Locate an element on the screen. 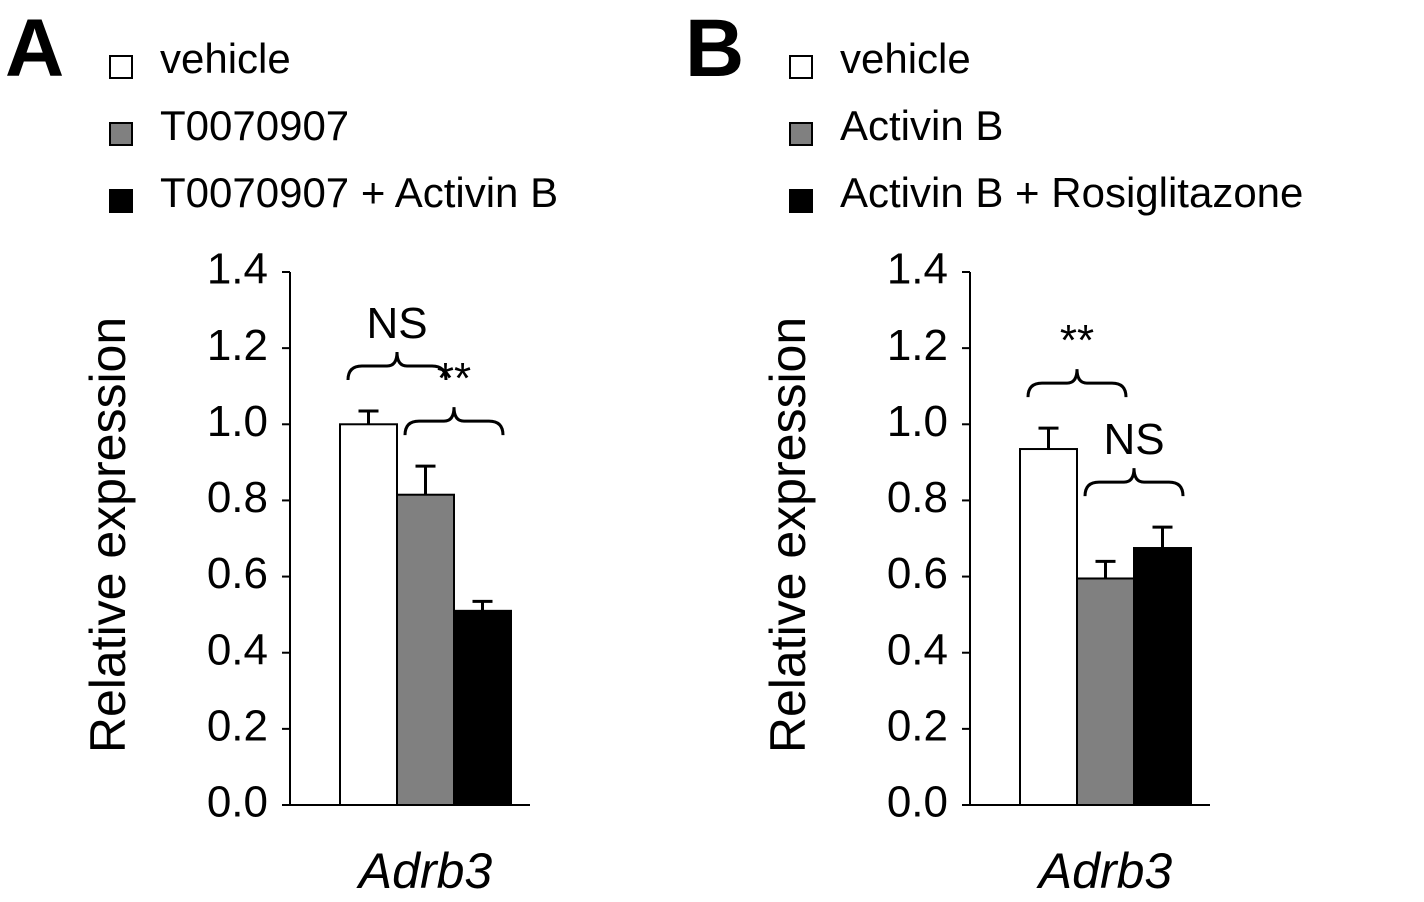 This screenshot has height=902, width=1424. panel-label: B is located at coordinates (714, 48).